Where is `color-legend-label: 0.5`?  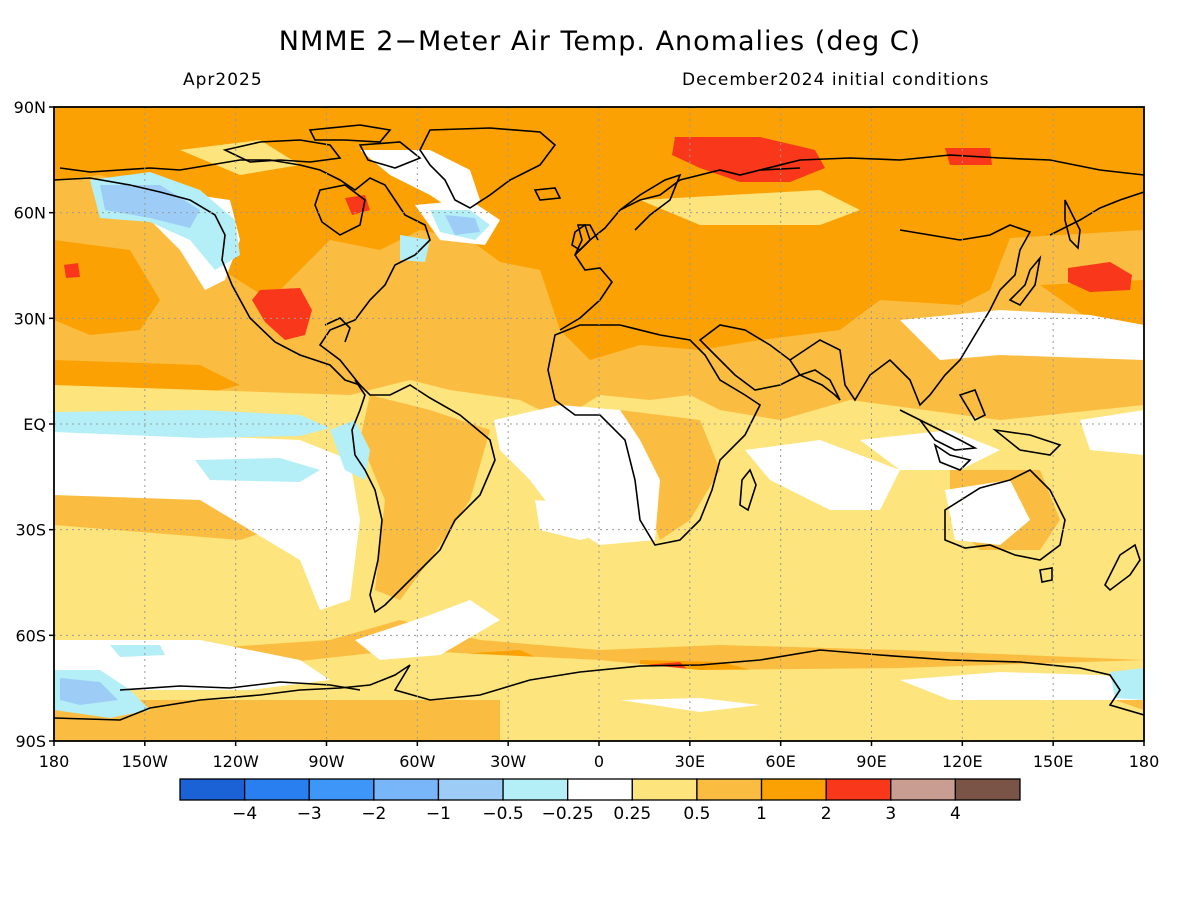
color-legend-label: 0.5 is located at coordinates (696, 814).